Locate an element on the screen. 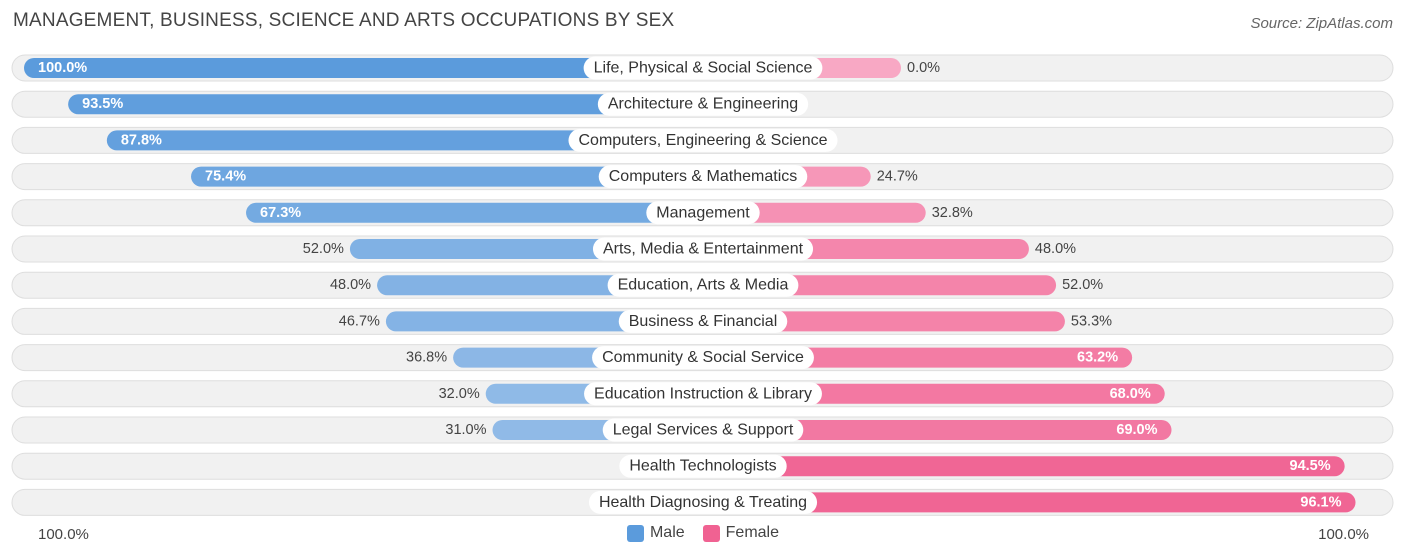  category-label: Business & Financial is located at coordinates (703, 321).